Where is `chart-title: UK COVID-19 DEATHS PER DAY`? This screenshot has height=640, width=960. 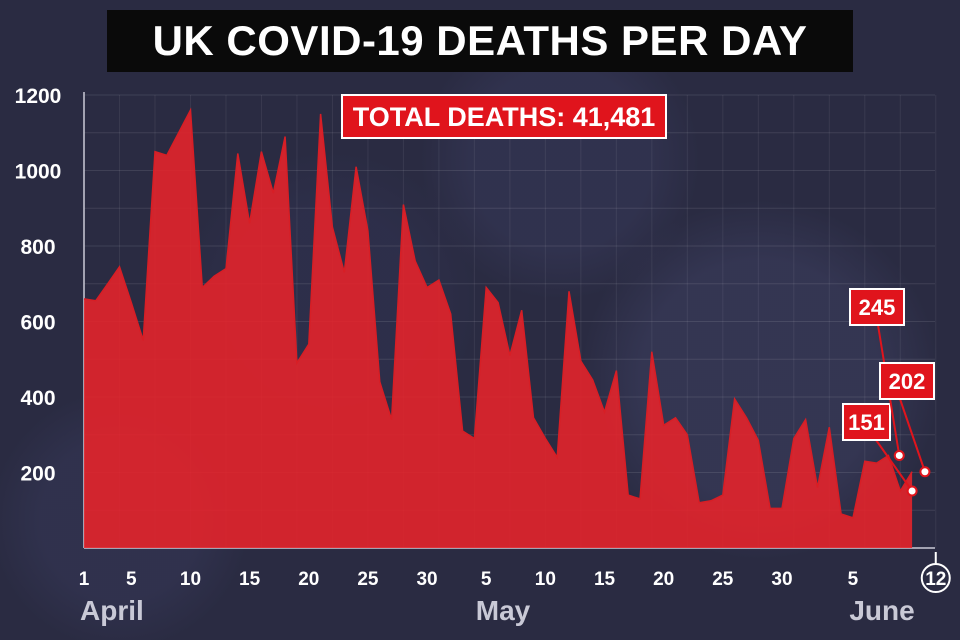 chart-title: UK COVID-19 DEATHS PER DAY is located at coordinates (480, 40).